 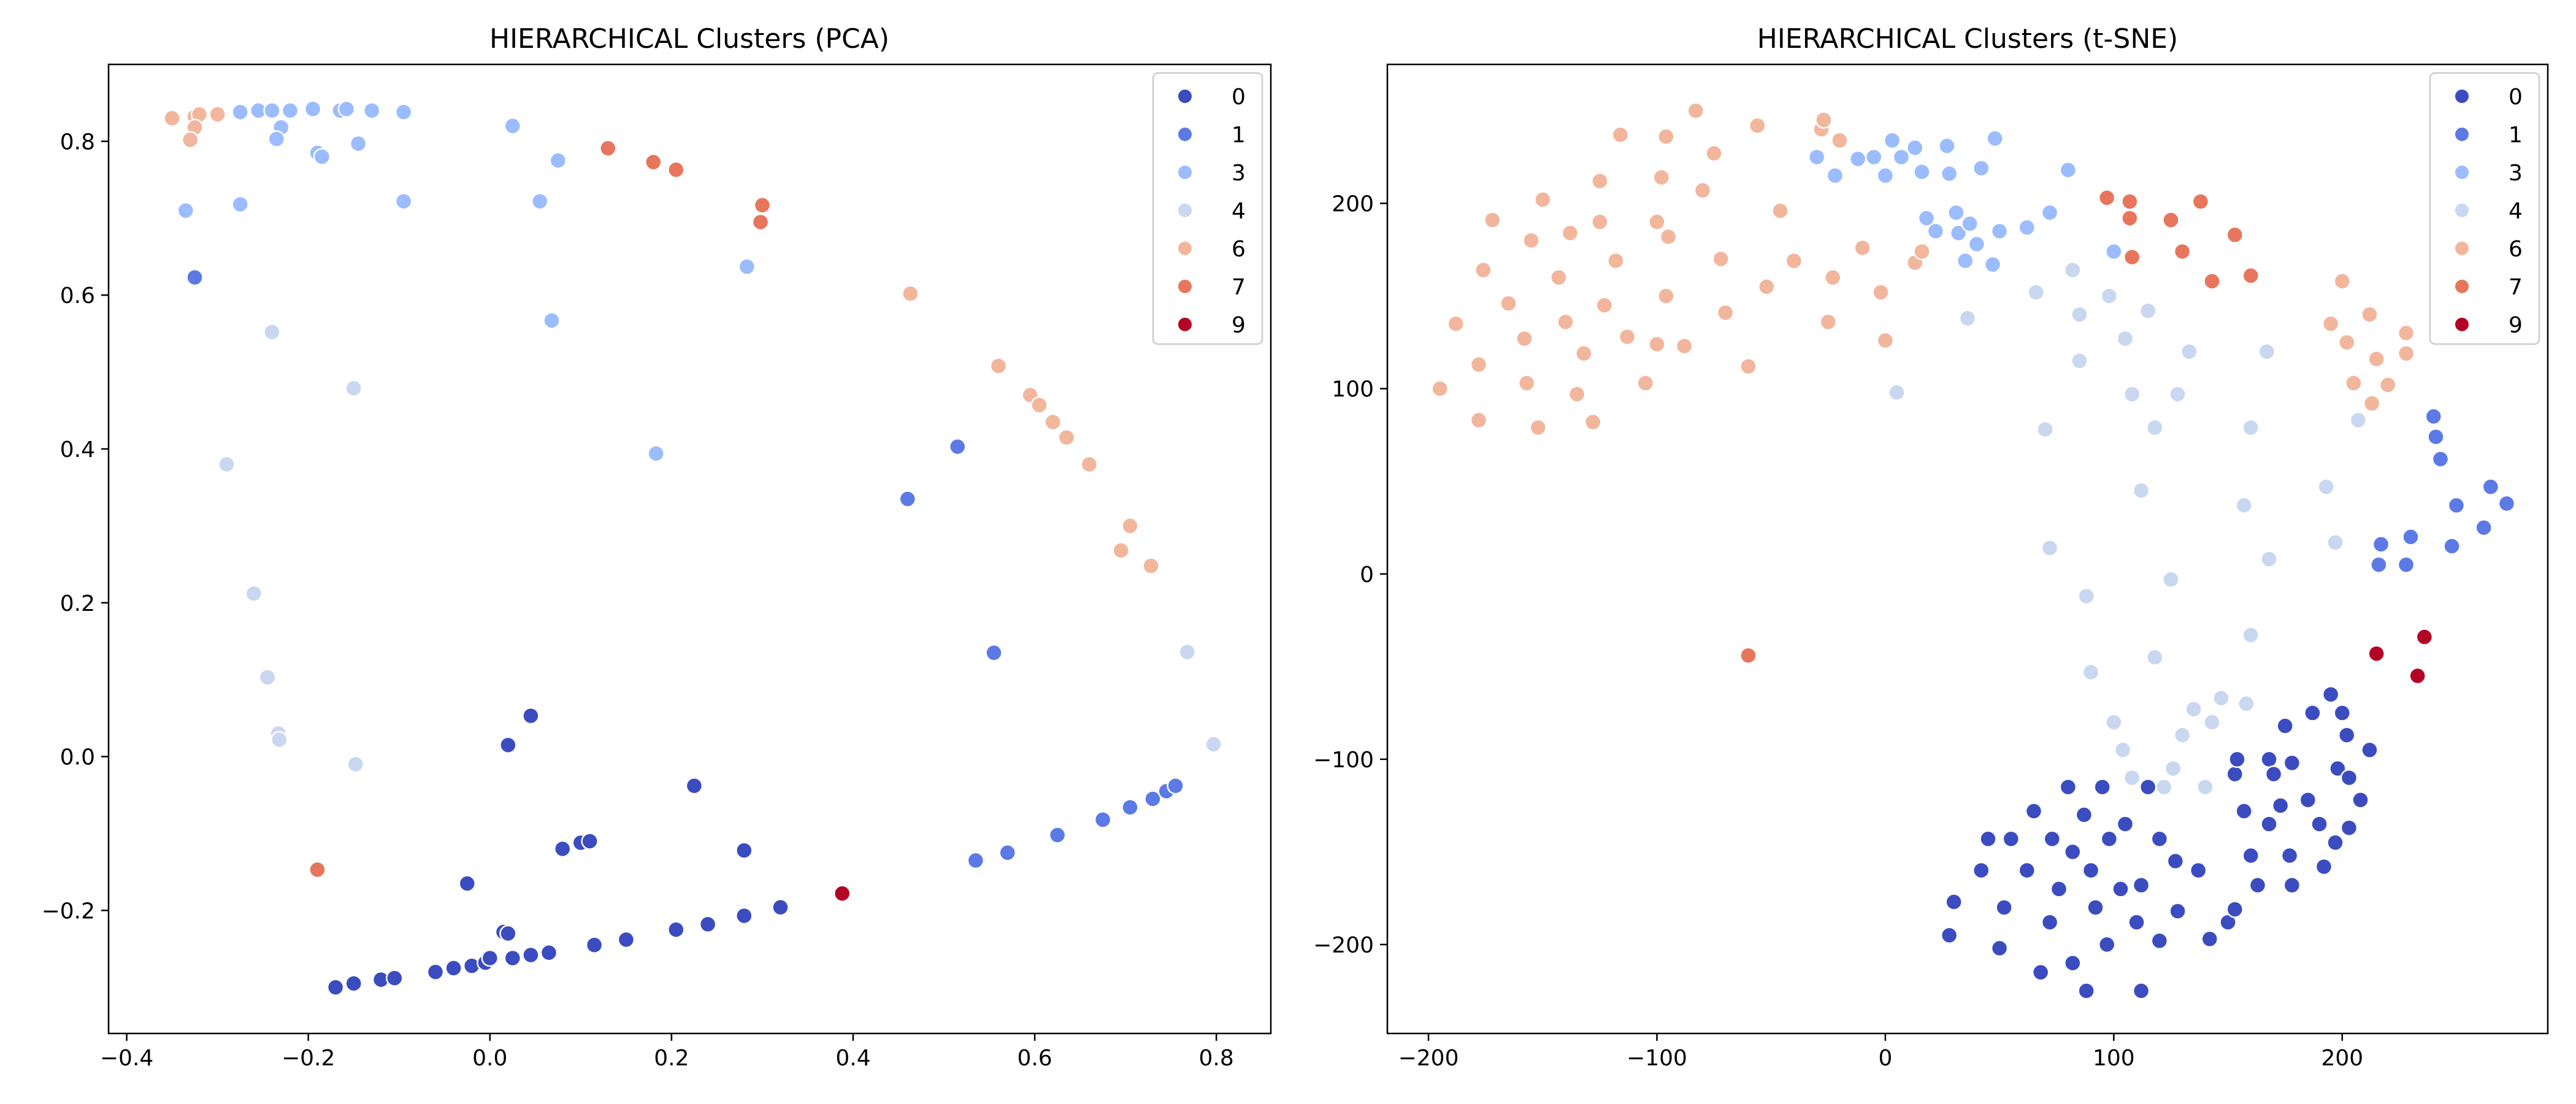 I want to click on legend: 0 1 3 4 6 7 9, so click(x=2484, y=208).